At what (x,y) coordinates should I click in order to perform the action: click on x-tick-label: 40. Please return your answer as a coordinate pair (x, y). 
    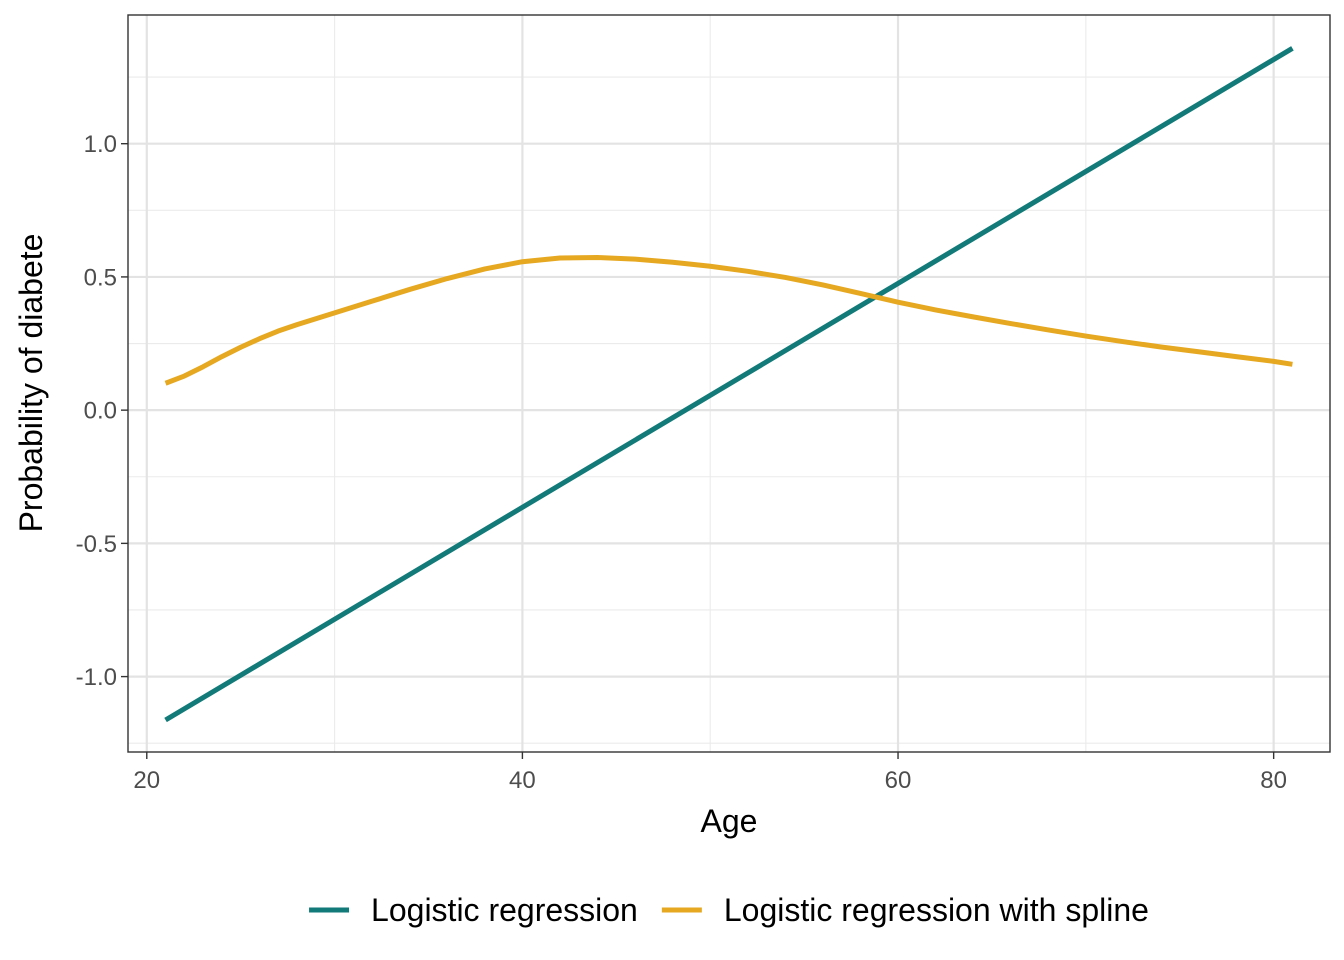
    Looking at the image, I should click on (522, 780).